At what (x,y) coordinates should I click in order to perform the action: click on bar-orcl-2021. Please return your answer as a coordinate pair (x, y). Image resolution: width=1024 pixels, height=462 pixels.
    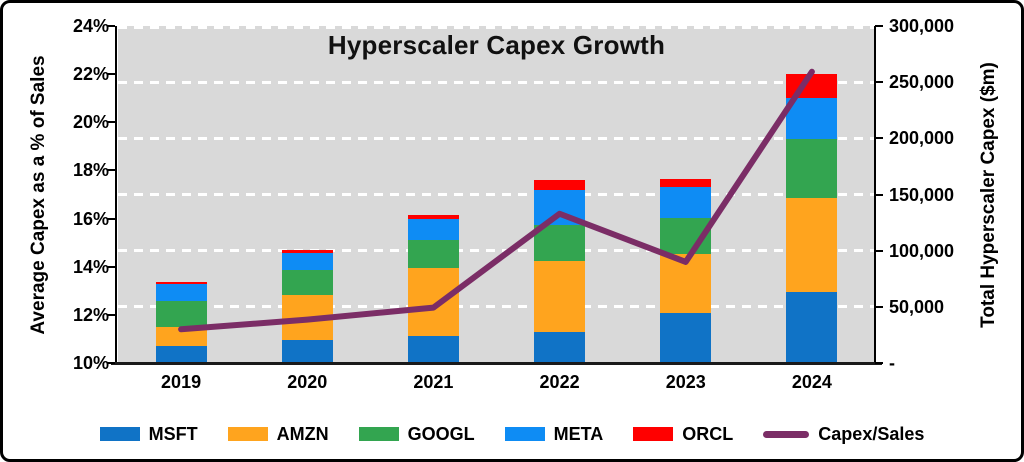
    Looking at the image, I should click on (433, 216).